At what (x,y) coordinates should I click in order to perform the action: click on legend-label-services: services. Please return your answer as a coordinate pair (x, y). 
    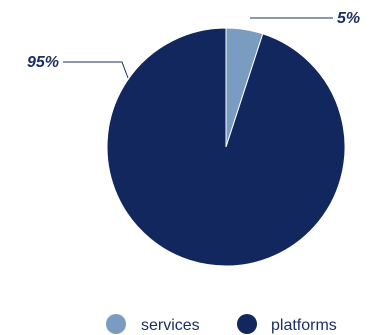
    Looking at the image, I should click on (170, 325).